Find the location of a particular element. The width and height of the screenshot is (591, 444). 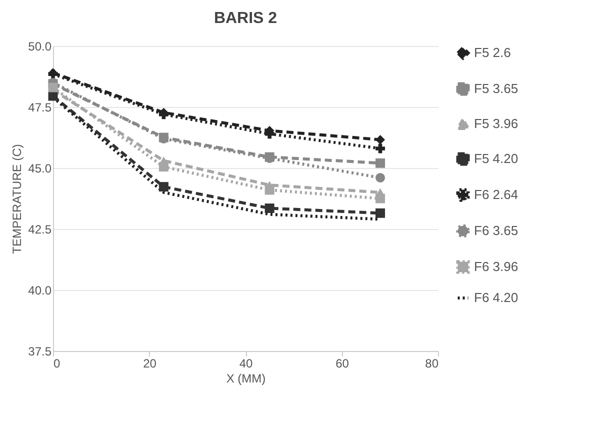

y-axis-title: TEMPERATURE (C) is located at coordinates (17, 199).